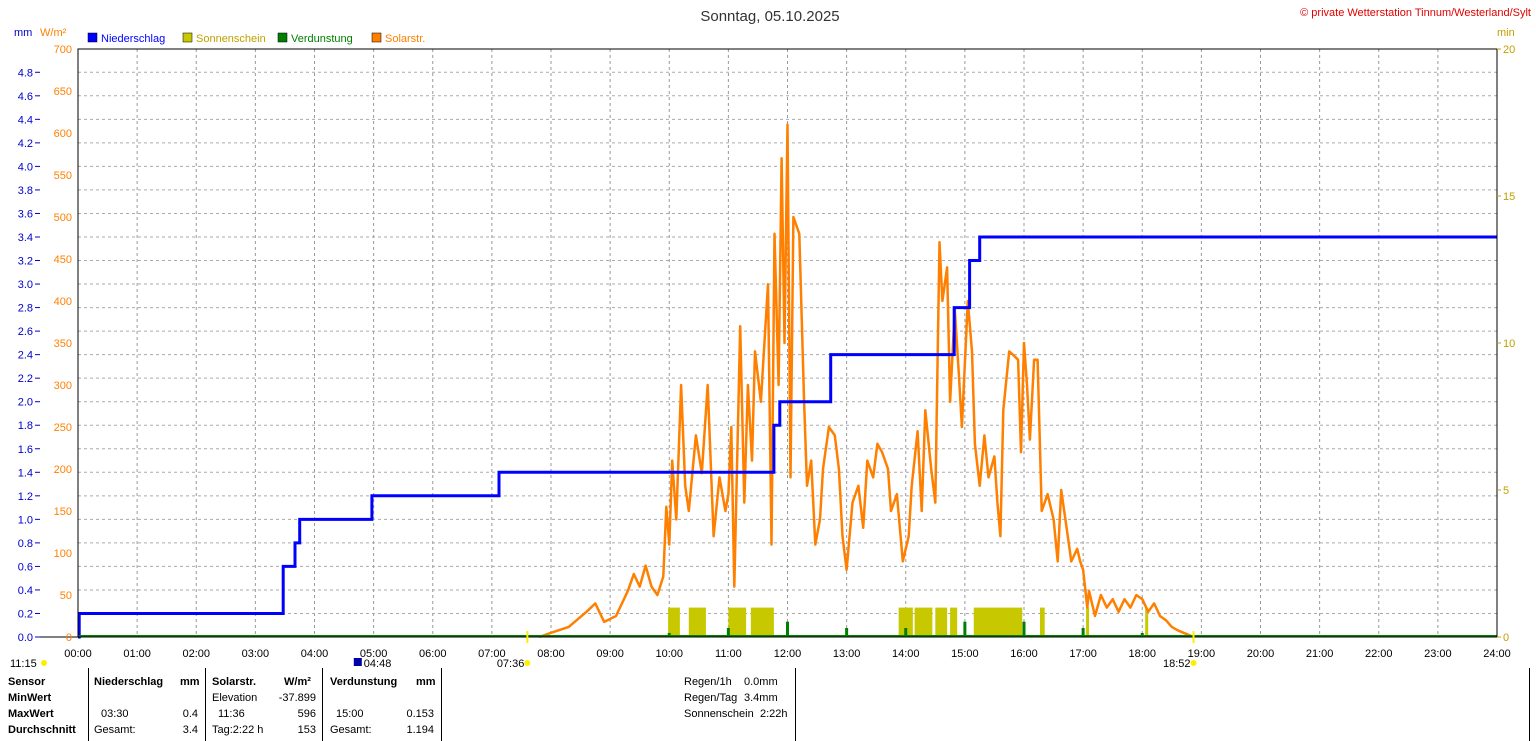  What do you see at coordinates (25, 214) in the screenshot?
I see `y-mm-tick-label: 3.6` at bounding box center [25, 214].